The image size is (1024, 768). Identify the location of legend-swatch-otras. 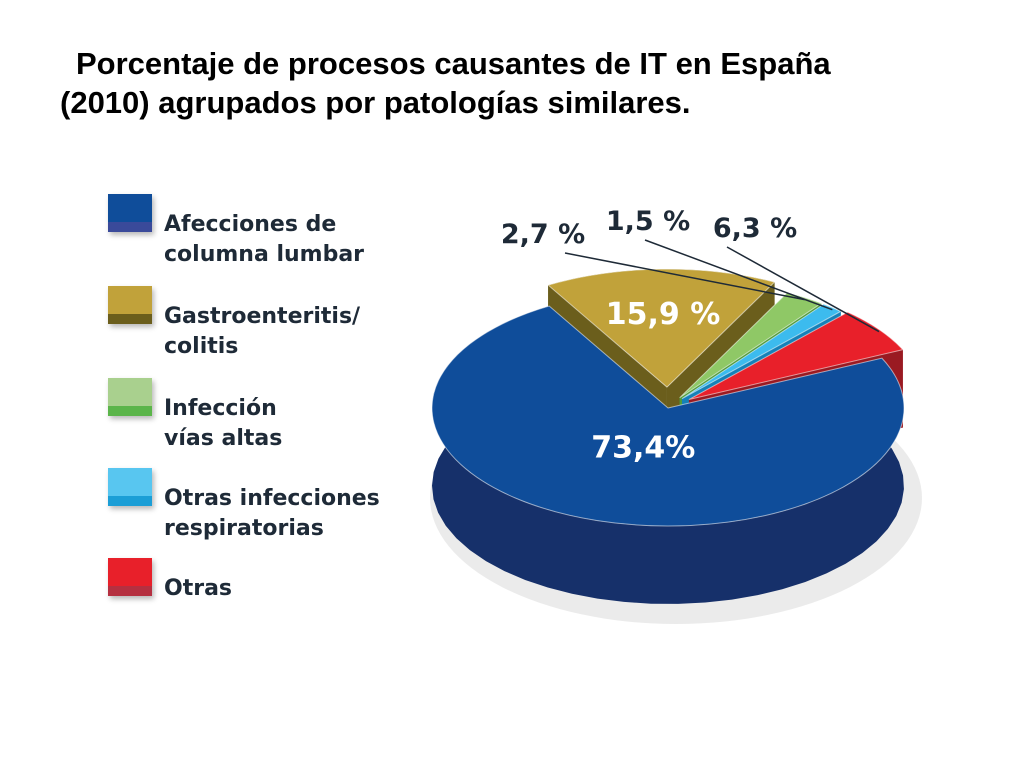
(130, 577).